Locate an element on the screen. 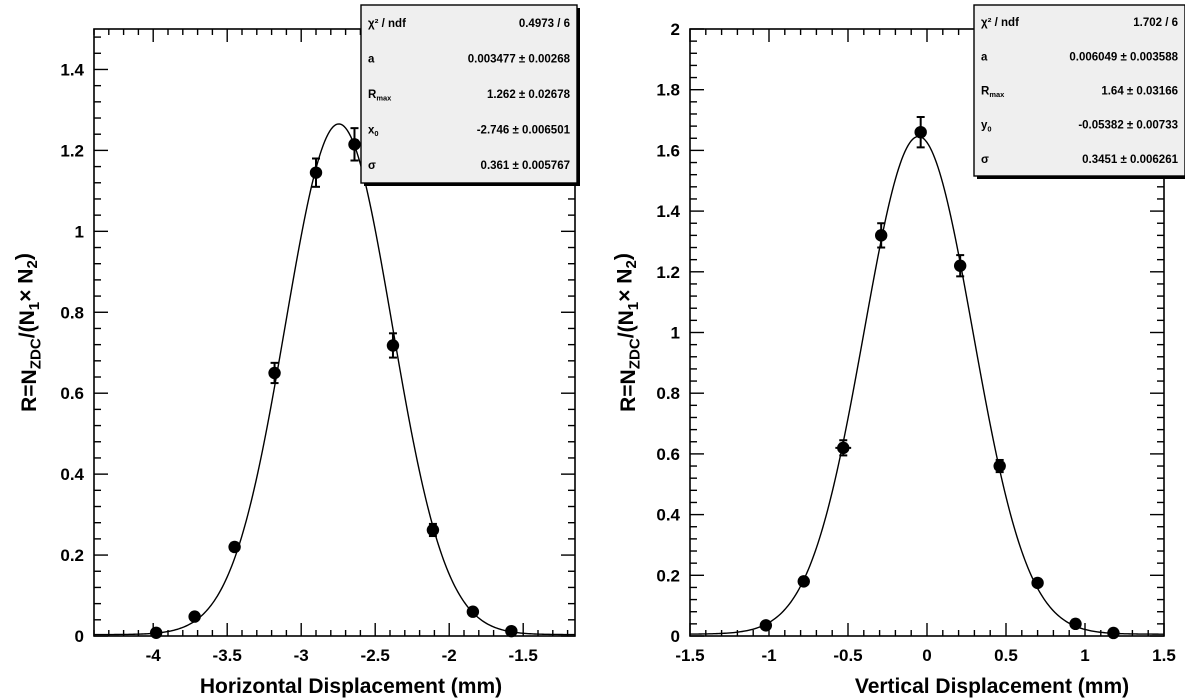 The image size is (1185, 700). x-tick-label: -3.5 is located at coordinates (227, 655).